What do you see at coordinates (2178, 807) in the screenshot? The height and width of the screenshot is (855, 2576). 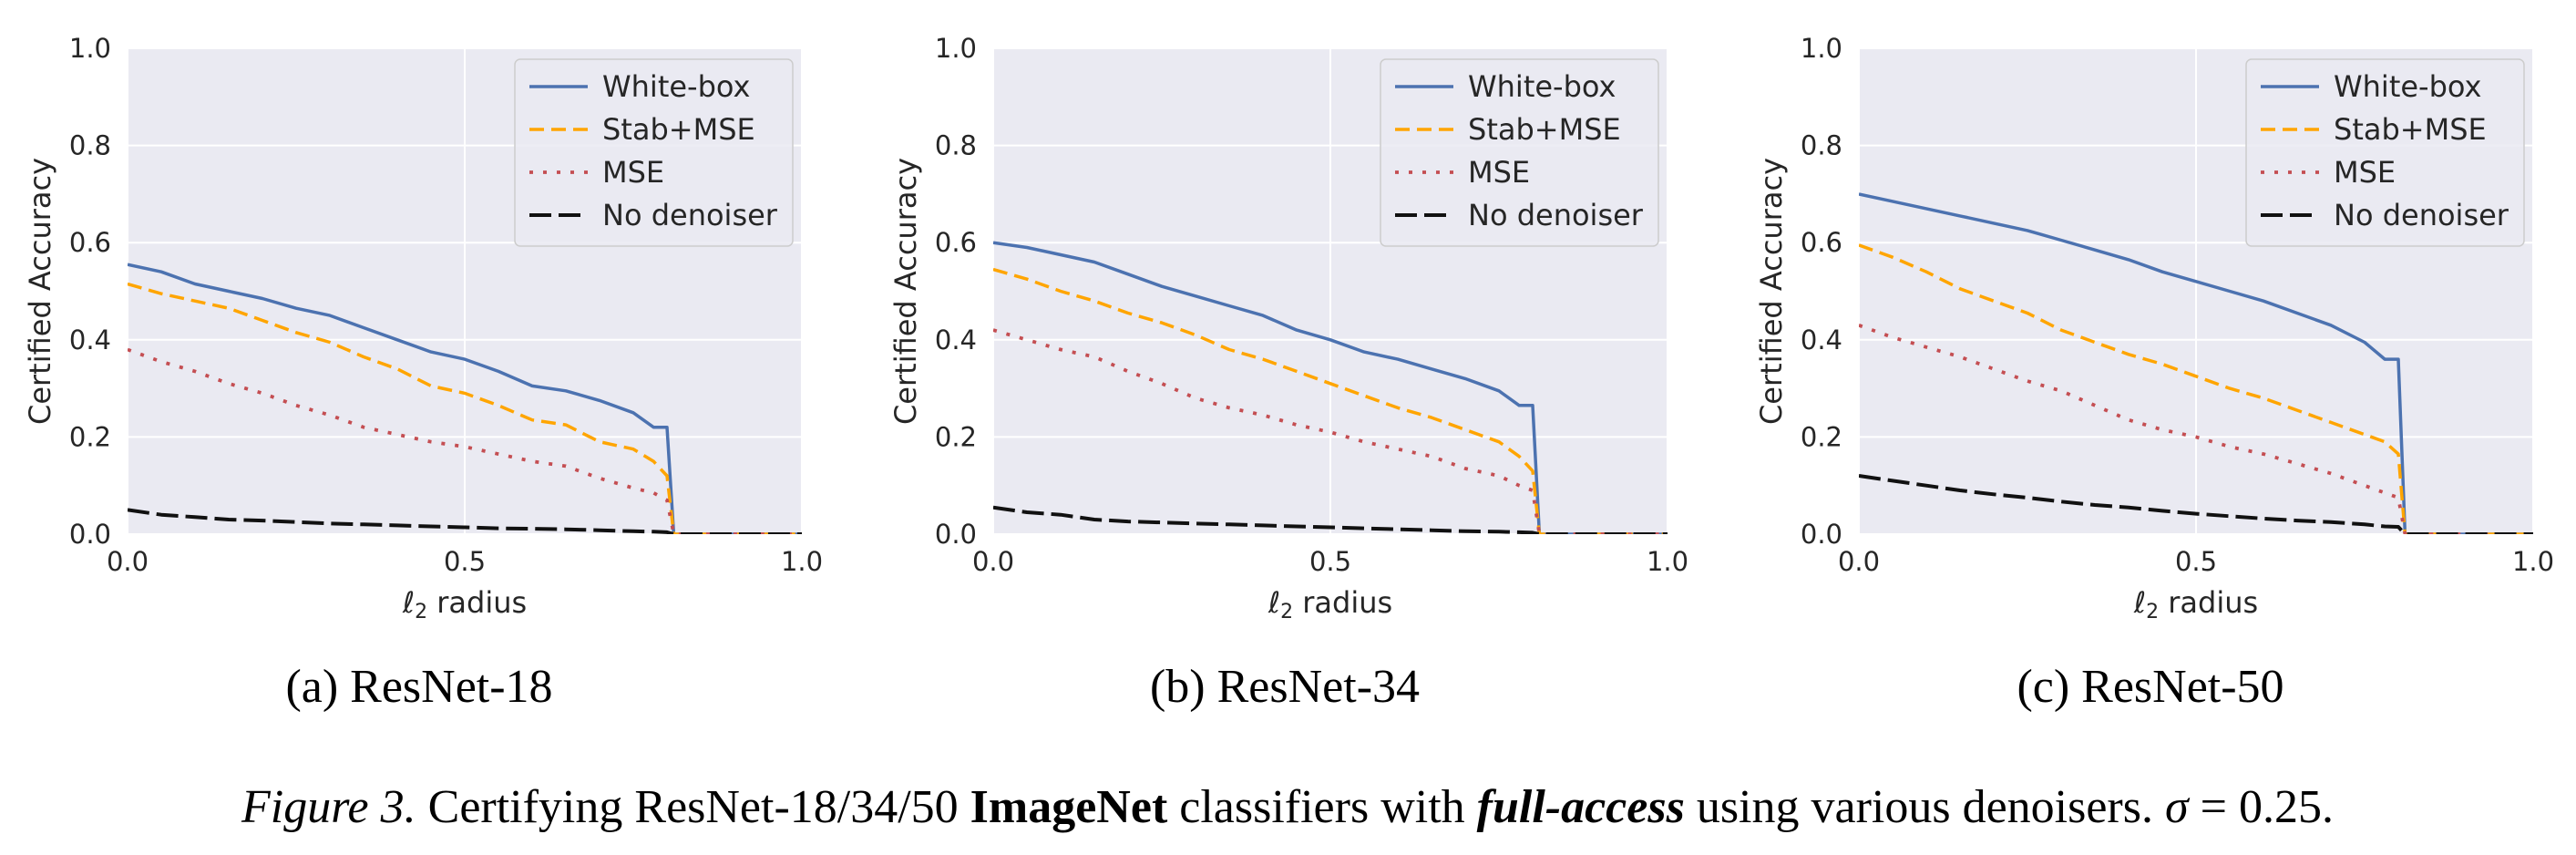 I see `caption-sigma: σ` at bounding box center [2178, 807].